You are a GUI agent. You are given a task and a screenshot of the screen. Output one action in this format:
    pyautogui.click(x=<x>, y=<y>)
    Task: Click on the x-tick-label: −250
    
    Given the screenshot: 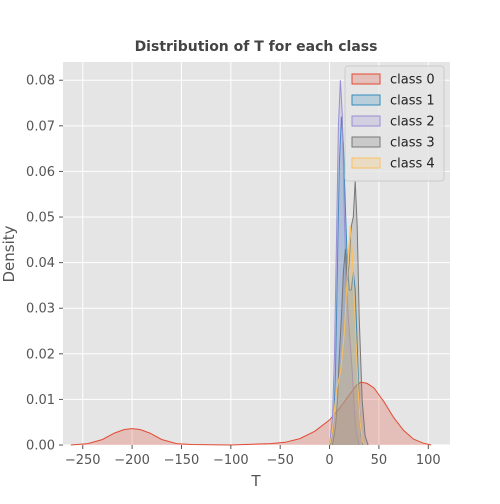 What is the action you would take?
    pyautogui.click(x=83, y=460)
    